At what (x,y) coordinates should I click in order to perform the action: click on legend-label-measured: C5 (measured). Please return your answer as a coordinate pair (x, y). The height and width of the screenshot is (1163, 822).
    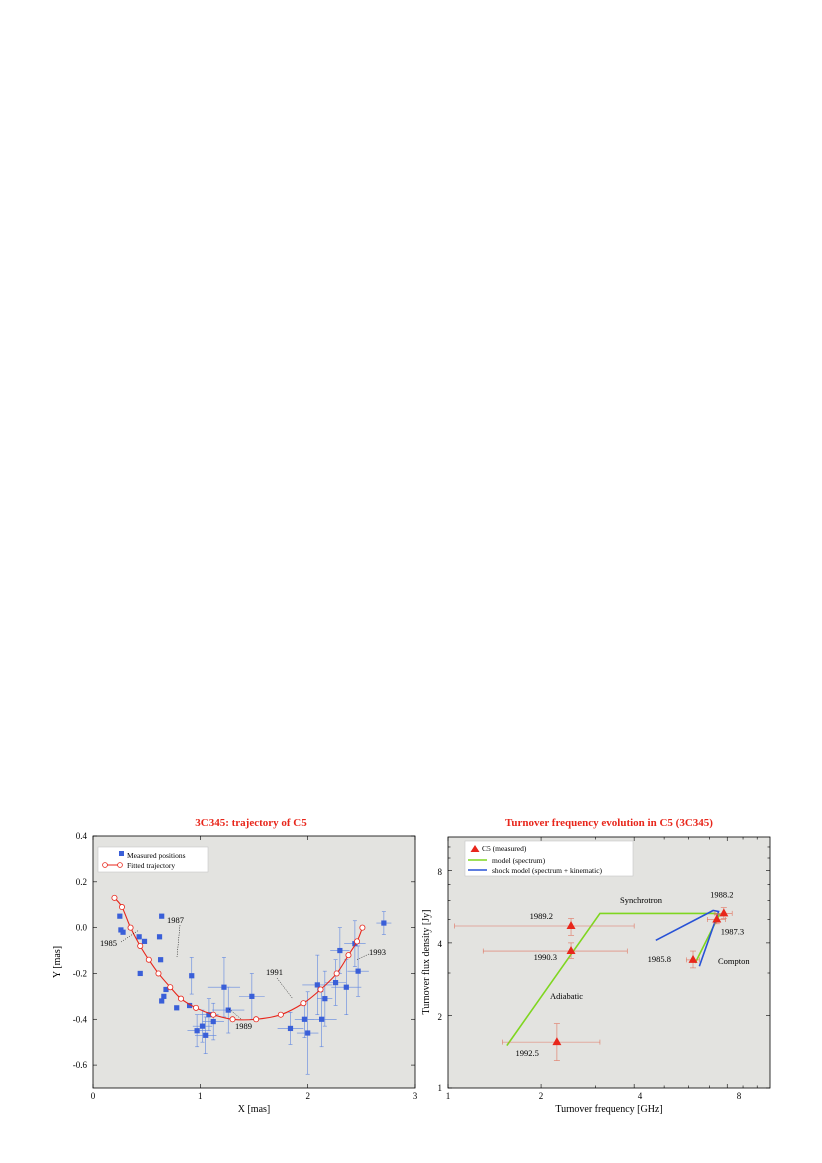
    Looking at the image, I should click on (504, 848).